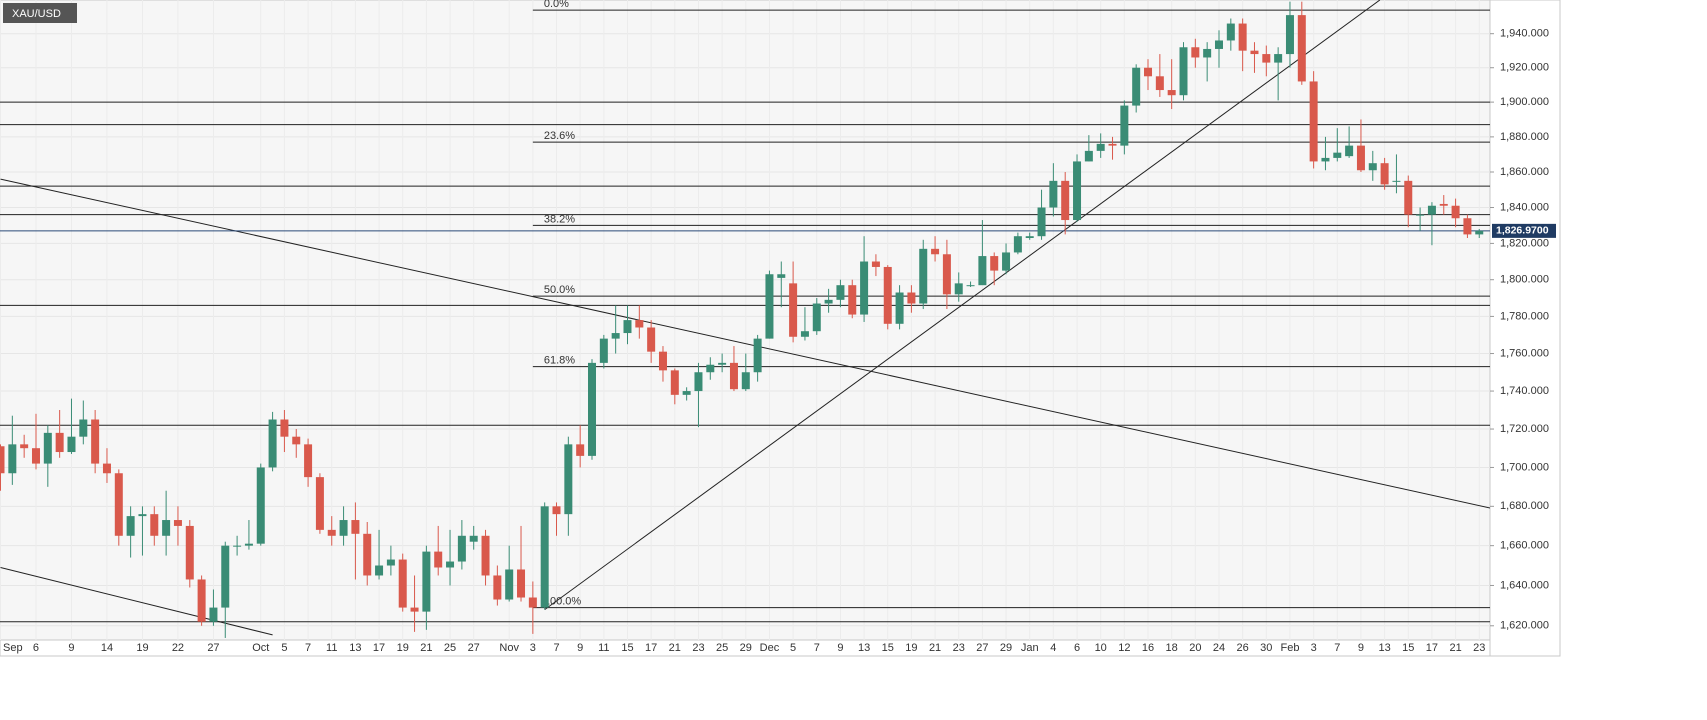 Image resolution: width=1707 pixels, height=720 pixels. What do you see at coordinates (722, 648) in the screenshot?
I see `x-tick-label: 25` at bounding box center [722, 648].